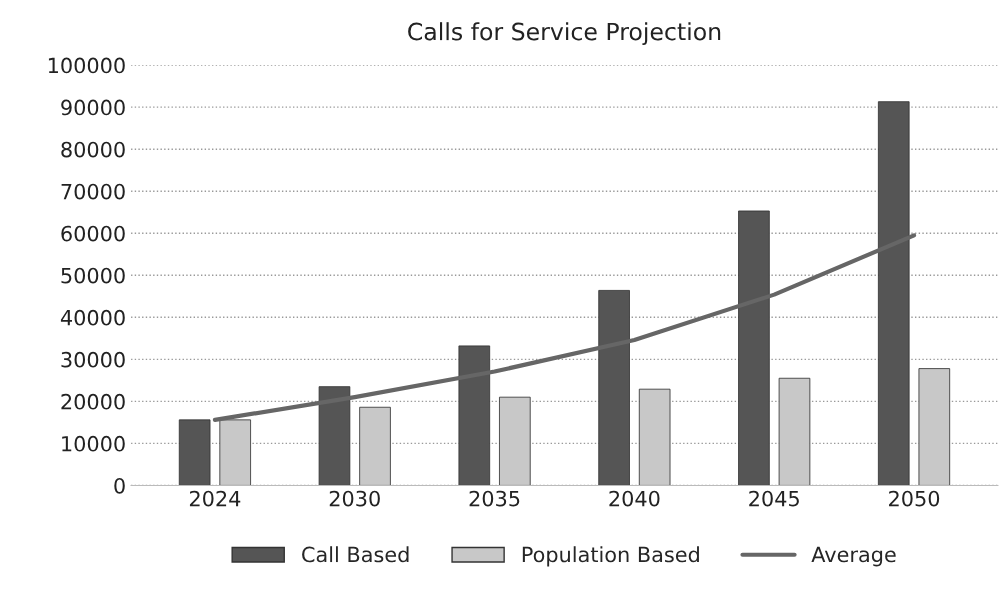  Describe the element at coordinates (93, 149) in the screenshot. I see `y-tick-label: 80000` at that location.